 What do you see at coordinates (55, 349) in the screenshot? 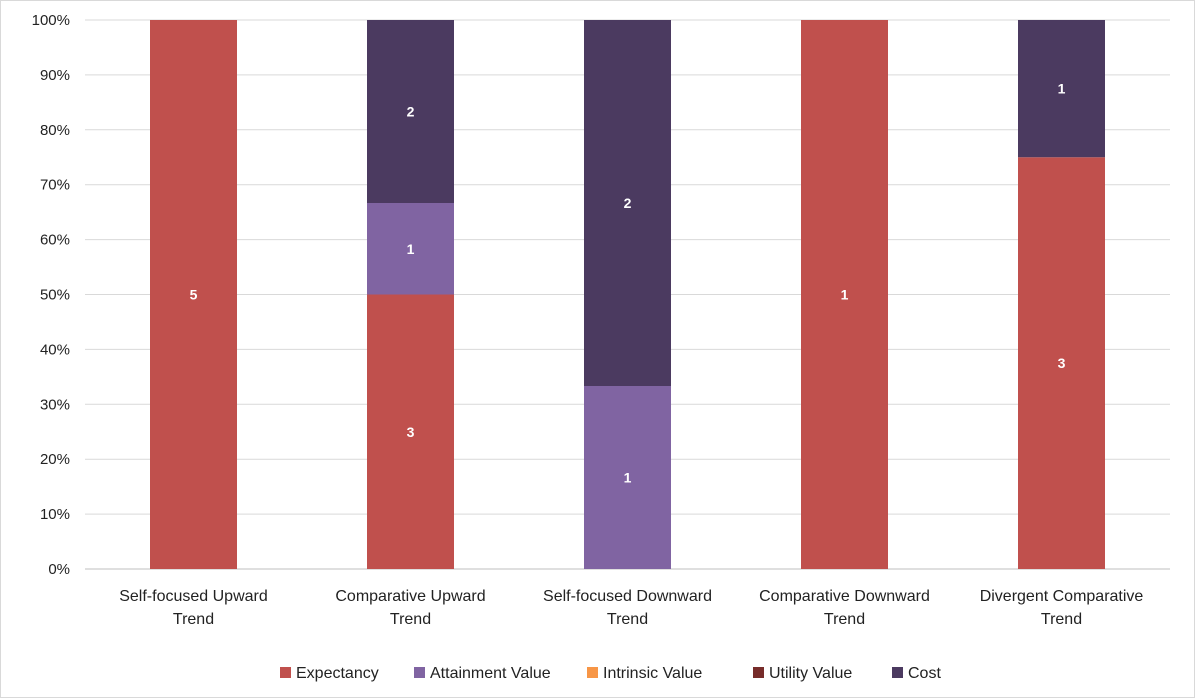
I see `y-tick-label: 40%` at bounding box center [55, 349].